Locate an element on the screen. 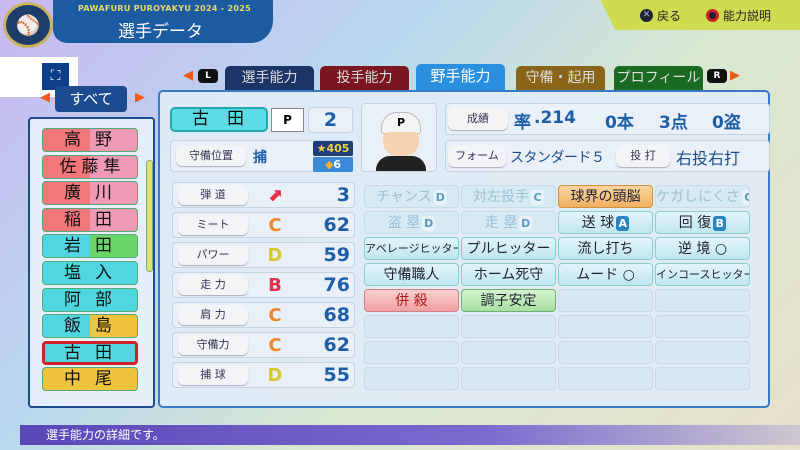  stat-row: 捕 球 D 55 is located at coordinates (263, 375).